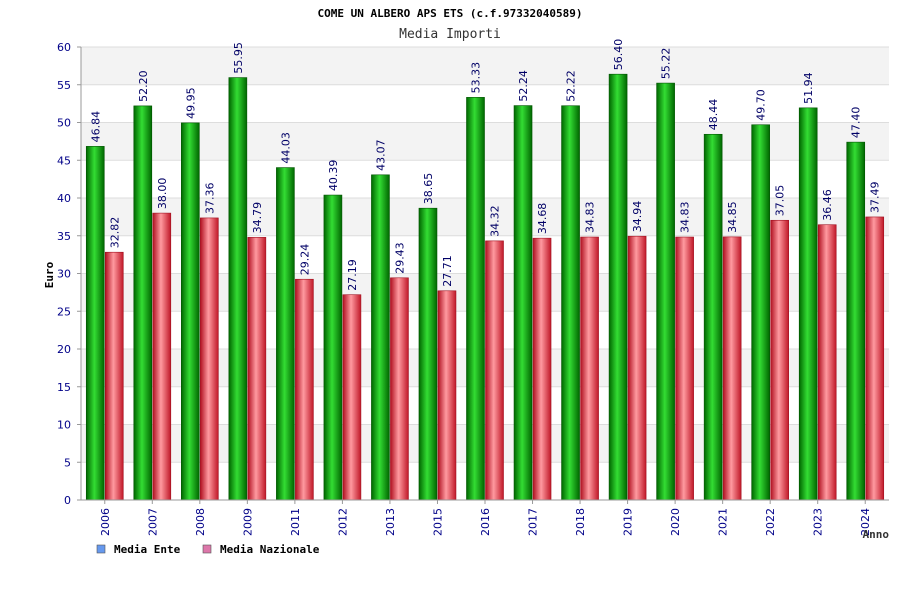  Describe the element at coordinates (238, 58) in the screenshot. I see `data-label: 55.95` at that location.